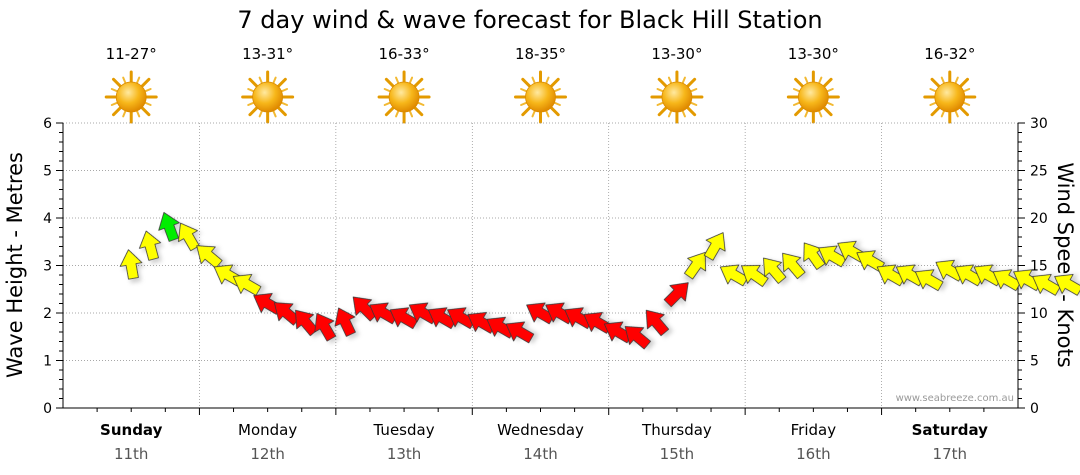 Image resolution: width=1080 pixels, height=475 pixels. What do you see at coordinates (677, 454) in the screenshot?
I see `day-date-label: 15th` at bounding box center [677, 454].